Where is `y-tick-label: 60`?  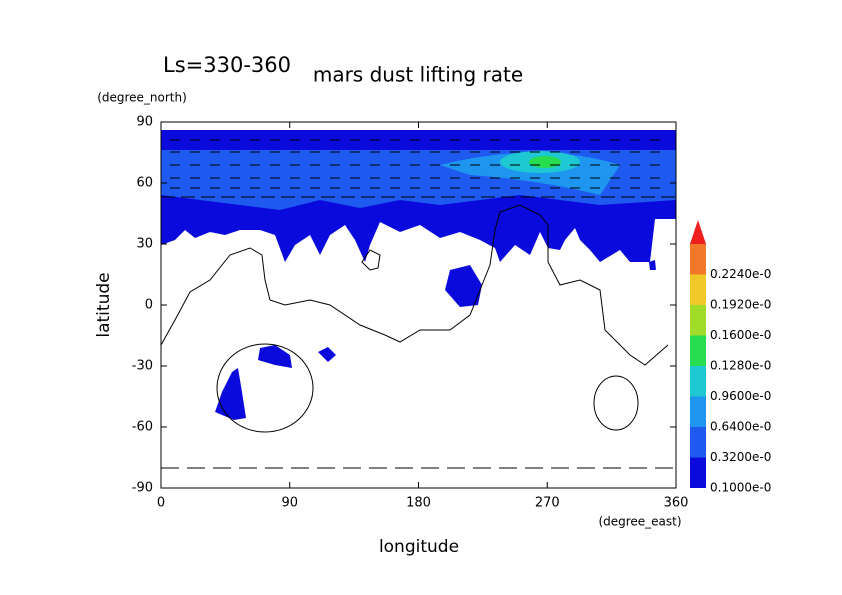 y-tick-label: 60 is located at coordinates (144, 183).